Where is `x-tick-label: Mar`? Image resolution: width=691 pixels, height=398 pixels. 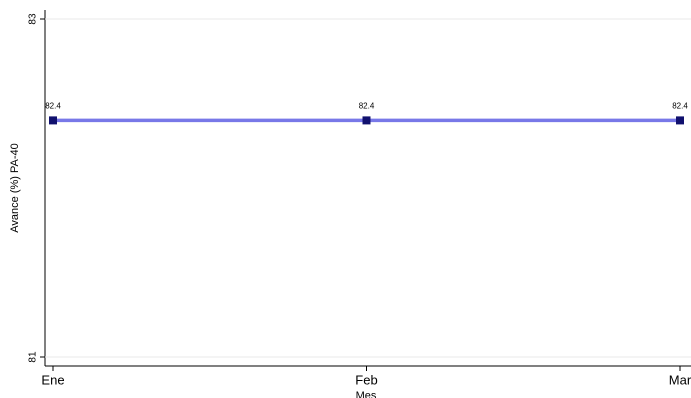
x-tick-label: Mar is located at coordinates (680, 379).